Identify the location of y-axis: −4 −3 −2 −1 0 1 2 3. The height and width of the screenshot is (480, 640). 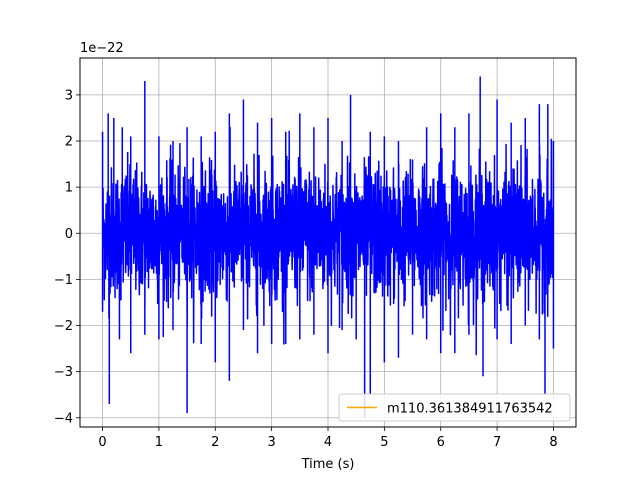
(67, 257).